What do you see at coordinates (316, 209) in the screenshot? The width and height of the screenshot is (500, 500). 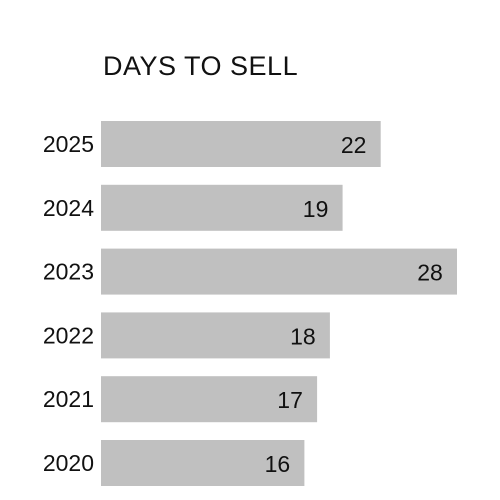 I see `data-label-2024: 19` at bounding box center [316, 209].